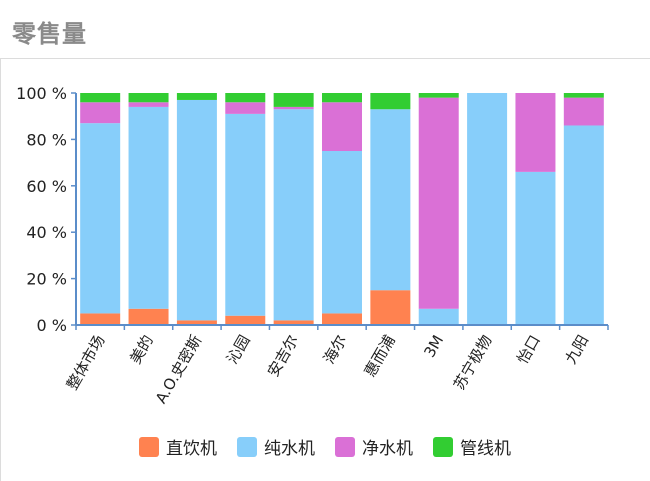 The image size is (650, 481). I want to click on x-tick-label: 整体市场, so click(86, 362).